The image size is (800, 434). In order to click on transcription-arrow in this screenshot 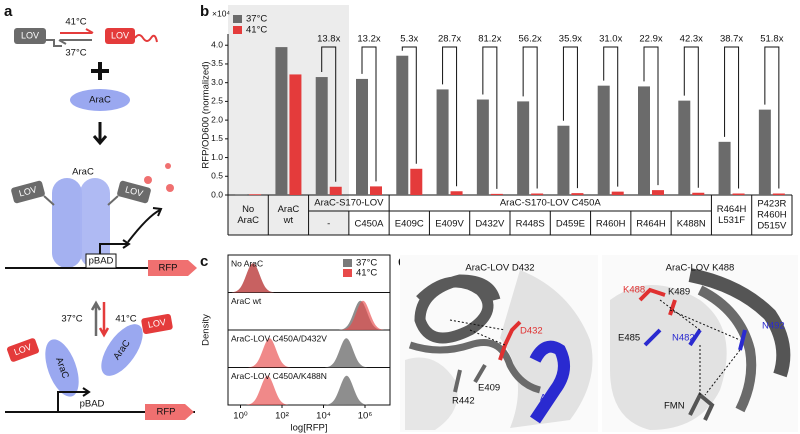, I will do `click(74, 399)`.